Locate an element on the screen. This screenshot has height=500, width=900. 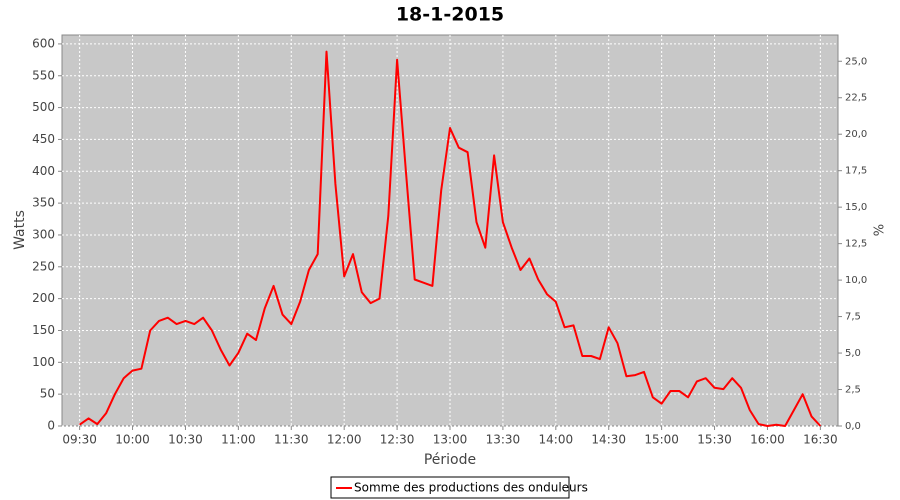
y2-tick-label: 5,0 is located at coordinates (853, 353).